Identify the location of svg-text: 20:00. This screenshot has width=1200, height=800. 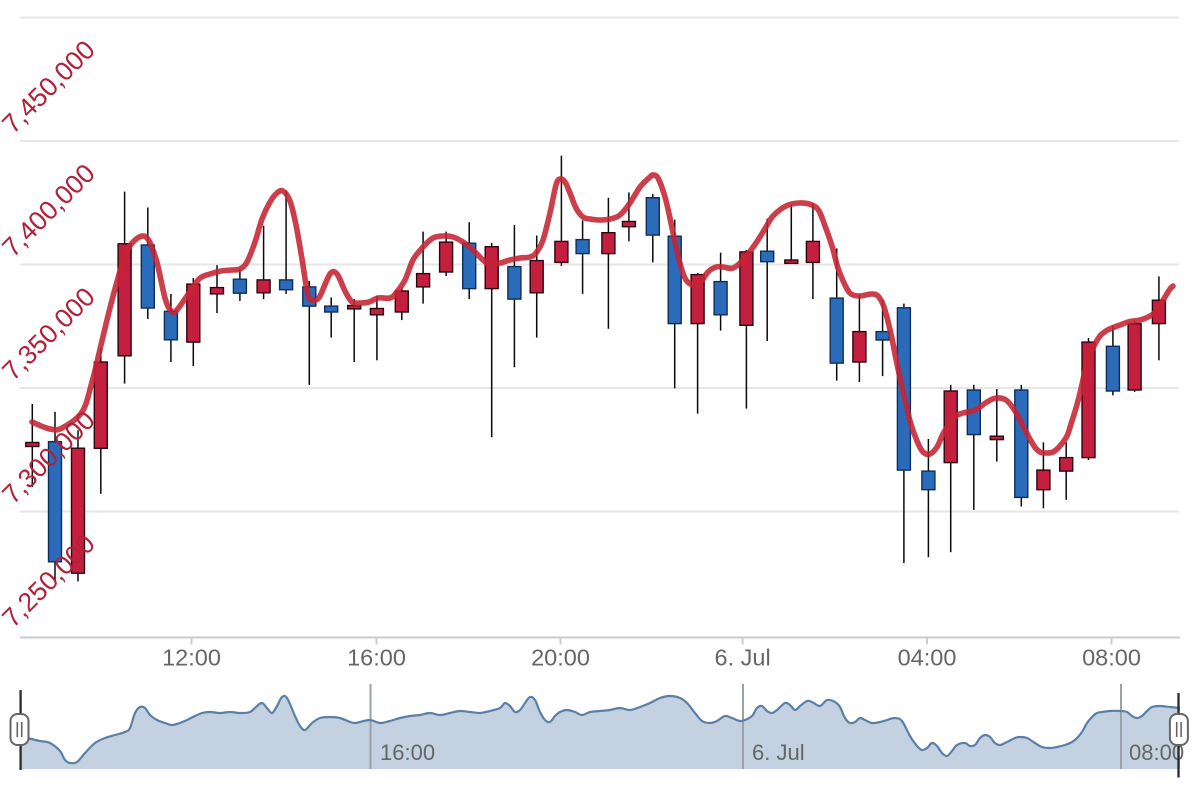
(560, 658).